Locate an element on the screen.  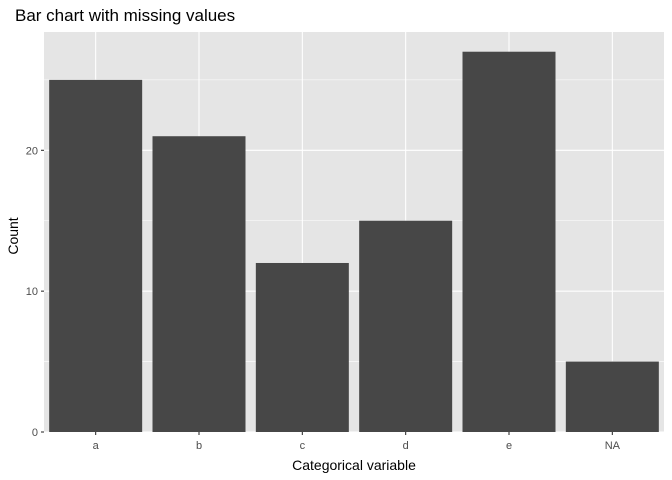
bar-c is located at coordinates (302, 347).